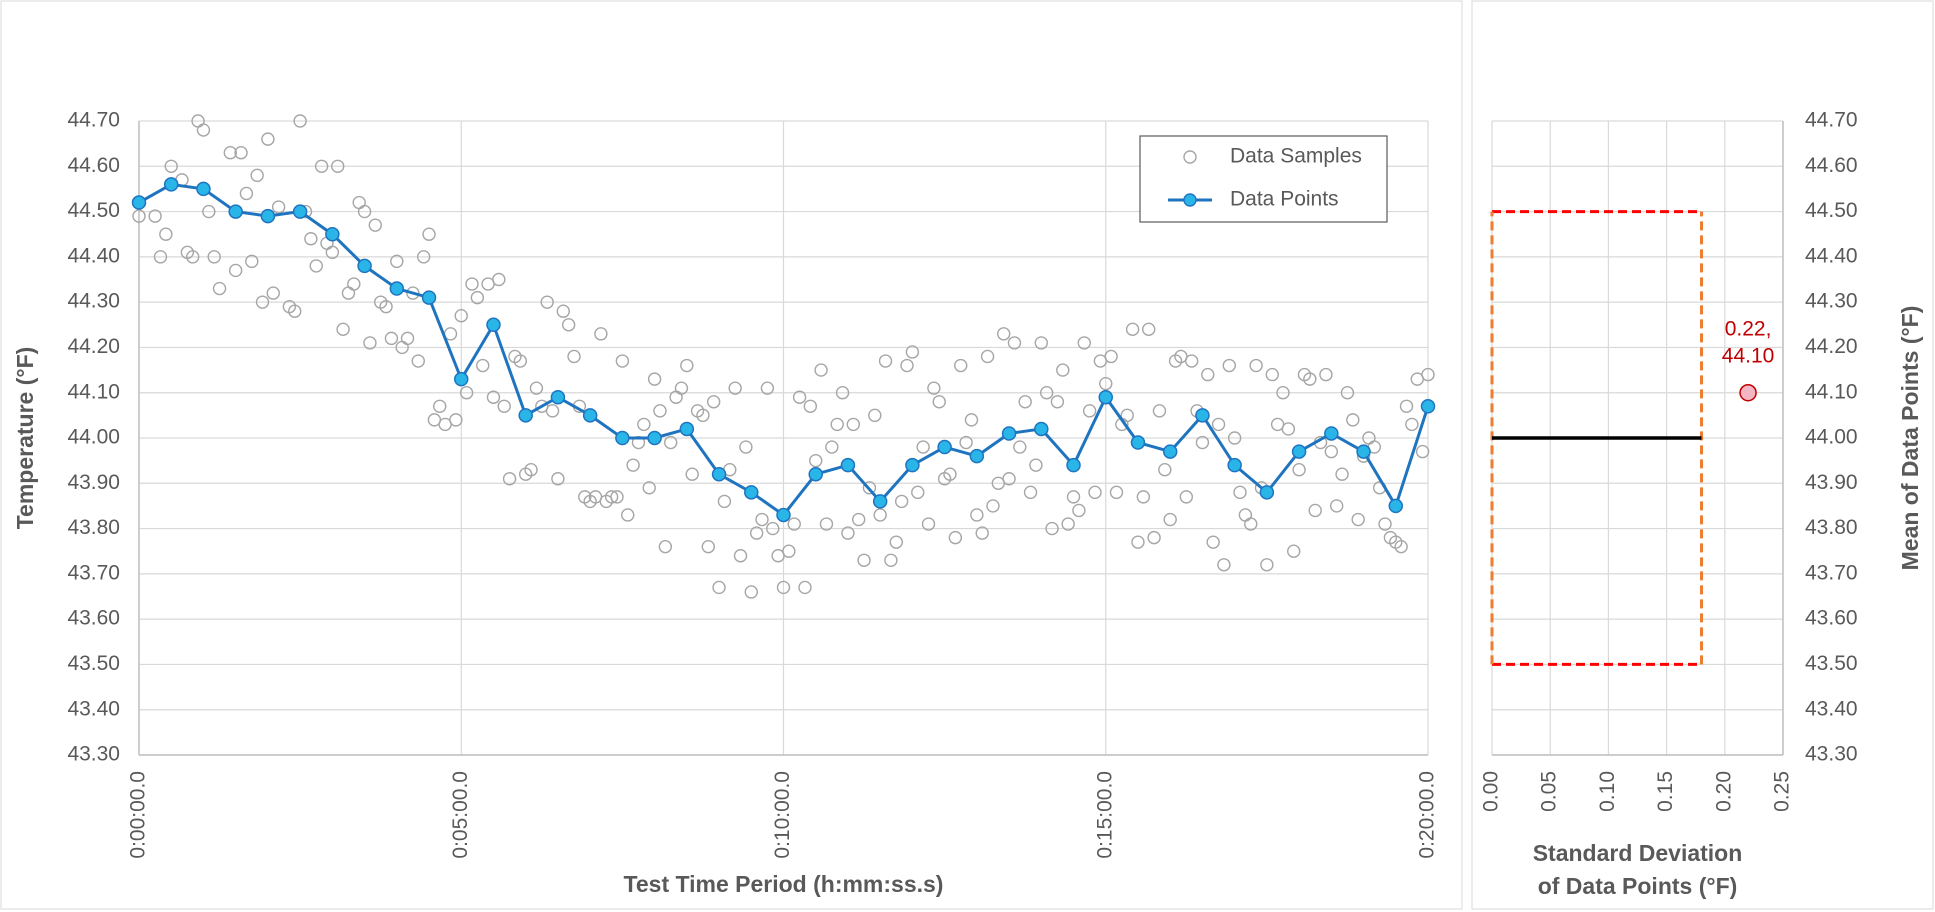 The width and height of the screenshot is (1935, 912). Describe the element at coordinates (1782, 791) in the screenshot. I see `x-tick-label: 0.25` at that location.